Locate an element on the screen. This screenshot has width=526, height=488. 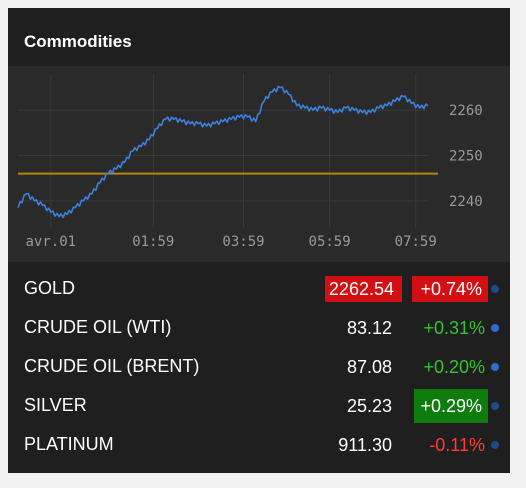
commodity-name: CRUDE OIL (BRENT) is located at coordinates (112, 366).